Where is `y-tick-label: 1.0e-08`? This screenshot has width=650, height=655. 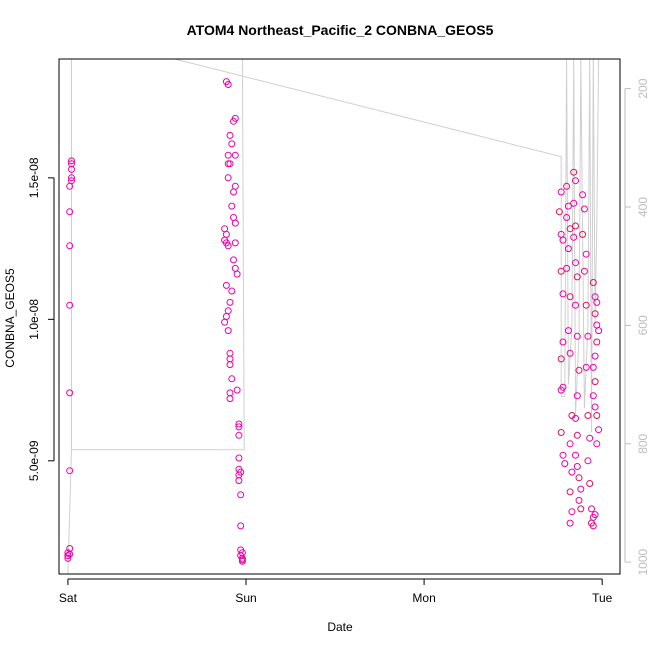
y-tick-label: 1.0e-08 is located at coordinates (34, 319).